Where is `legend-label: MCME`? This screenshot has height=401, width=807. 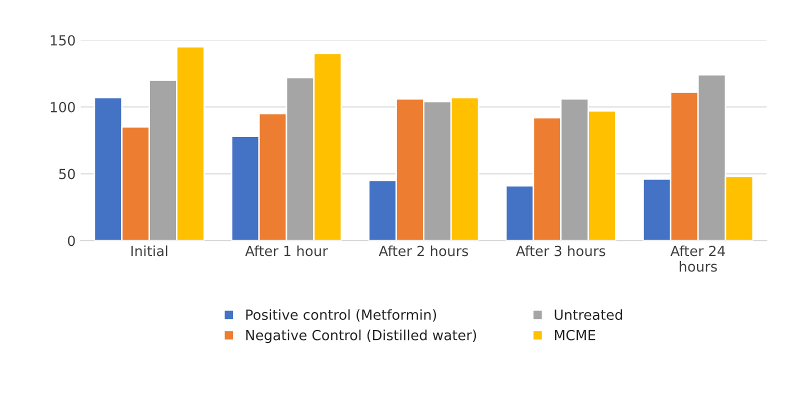
legend-label: MCME is located at coordinates (575, 335).